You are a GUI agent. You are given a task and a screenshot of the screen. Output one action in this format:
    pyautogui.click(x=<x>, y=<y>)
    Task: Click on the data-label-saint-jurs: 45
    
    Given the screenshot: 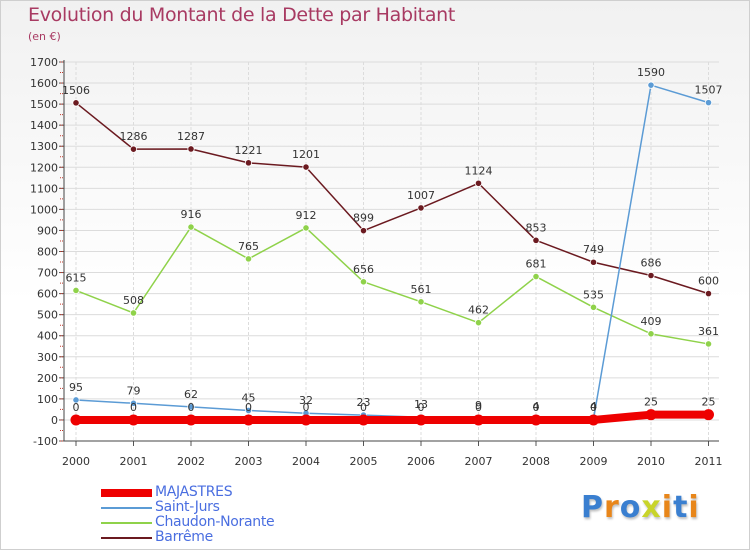 What is the action you would take?
    pyautogui.click(x=249, y=397)
    